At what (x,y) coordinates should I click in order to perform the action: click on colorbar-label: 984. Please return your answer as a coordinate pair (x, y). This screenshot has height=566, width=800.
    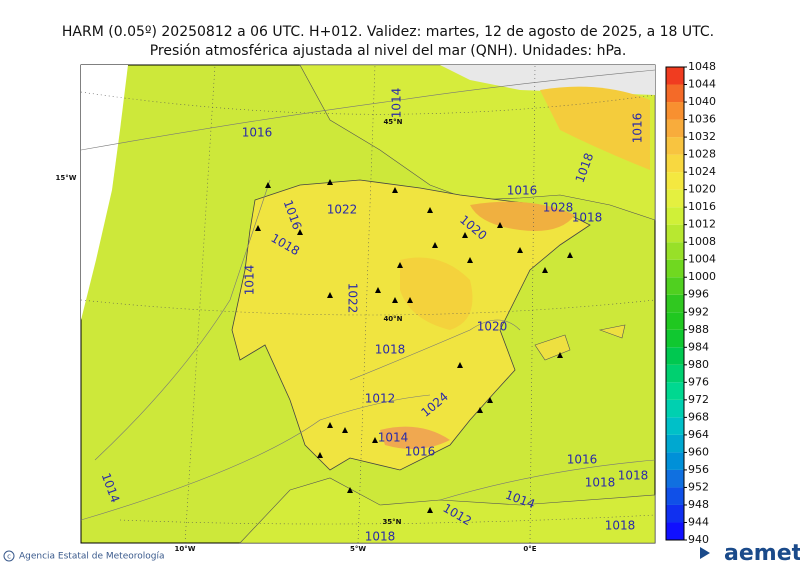
    Looking at the image, I should click on (698, 346).